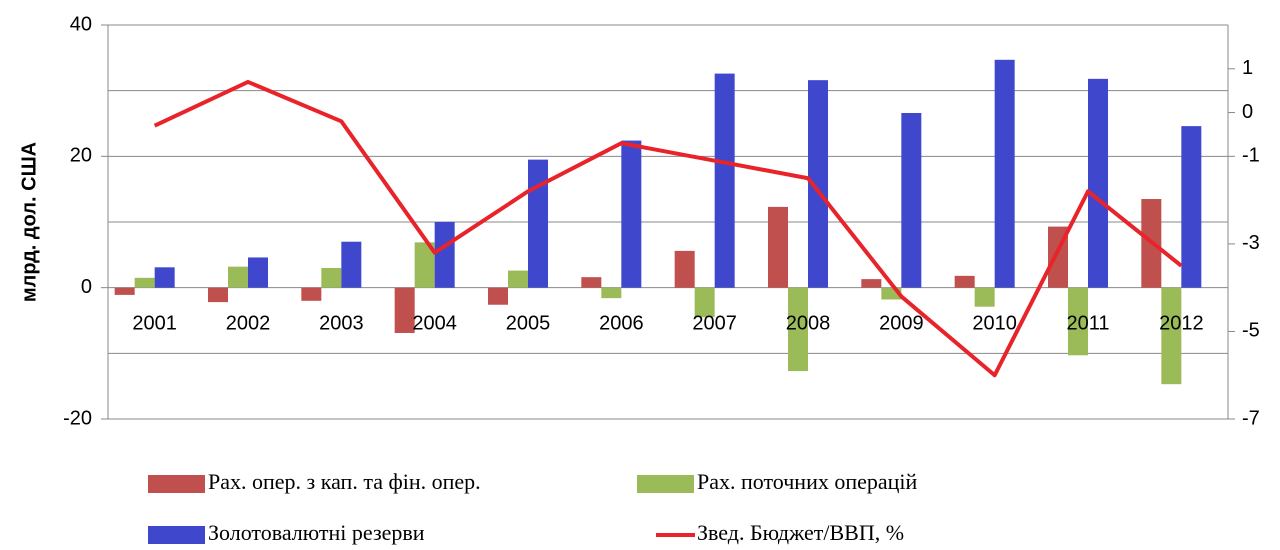 Image resolution: width=1280 pixels, height=550 pixels. I want to click on x-tick-label: 2009, so click(901, 323).